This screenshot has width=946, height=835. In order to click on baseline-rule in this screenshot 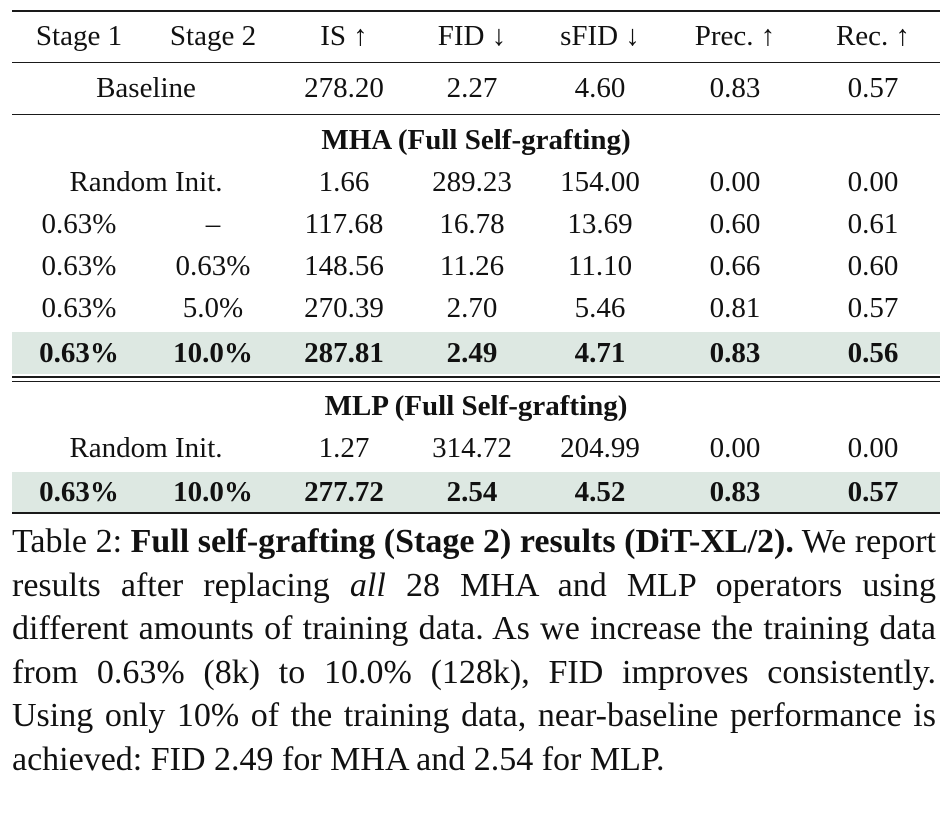, I will do `click(476, 114)`.